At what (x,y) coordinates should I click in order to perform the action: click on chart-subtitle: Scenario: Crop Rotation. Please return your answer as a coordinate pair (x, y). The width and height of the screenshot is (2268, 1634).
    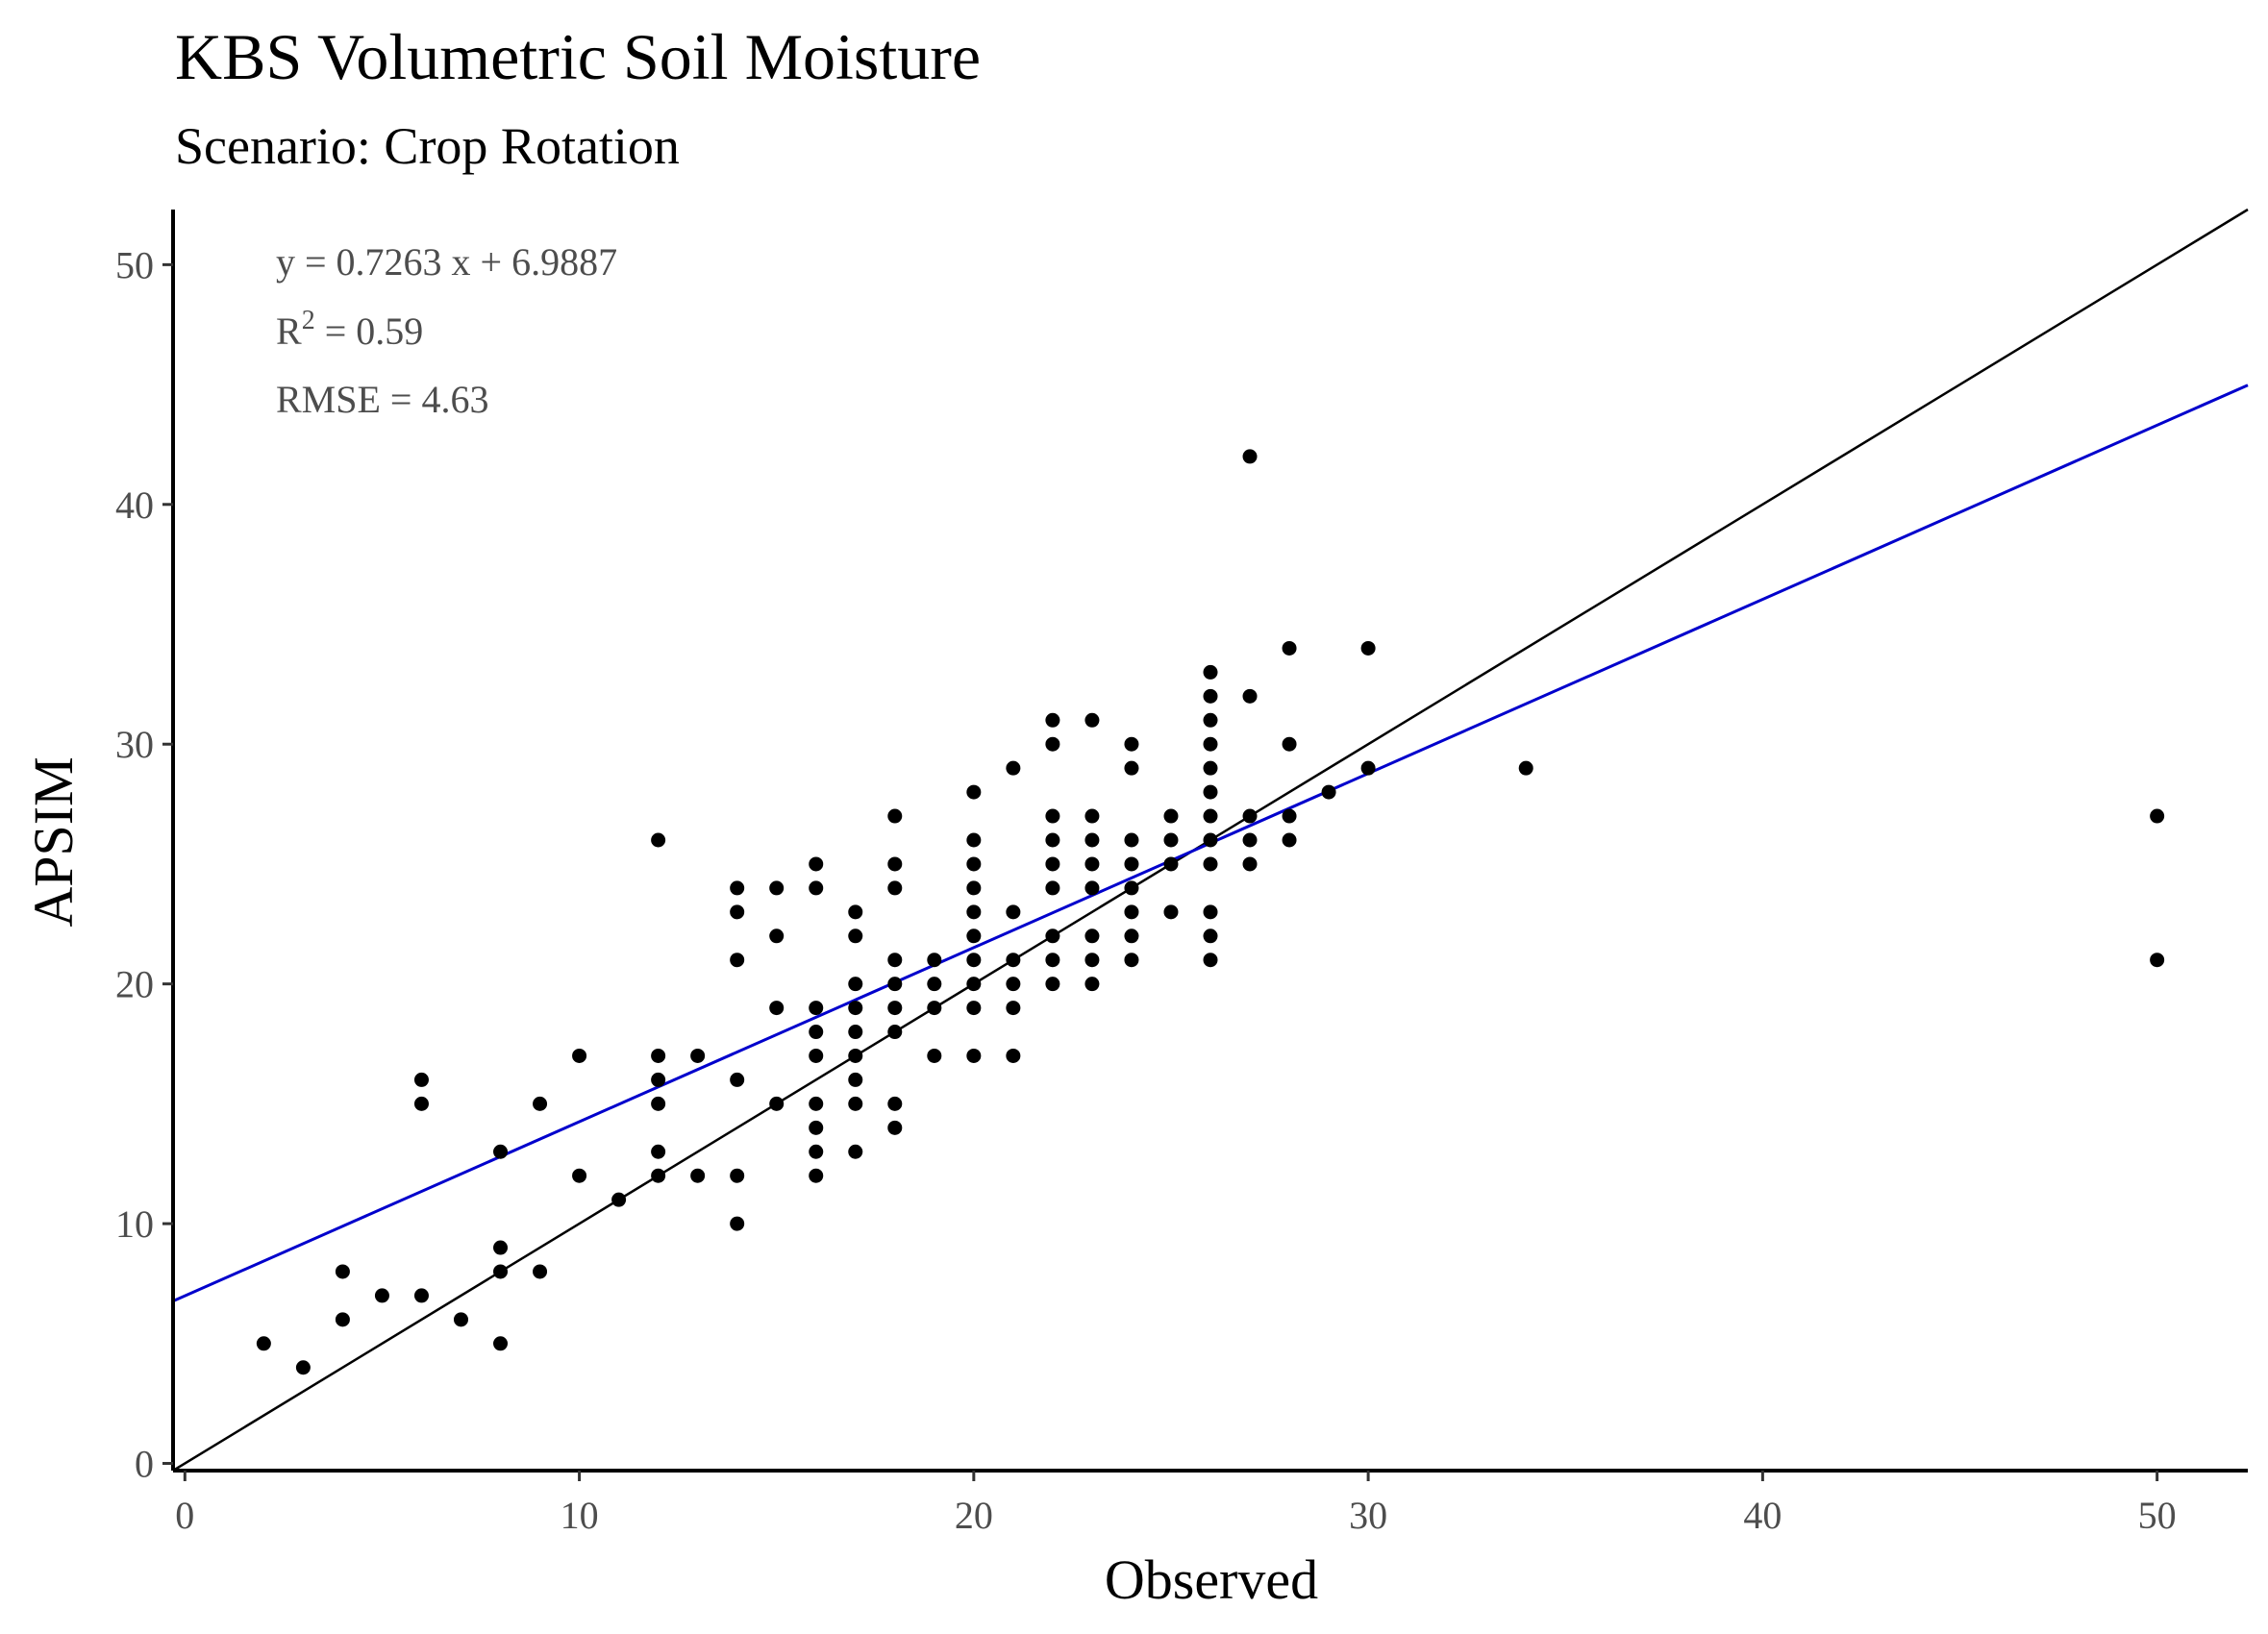
    Looking at the image, I should click on (427, 146).